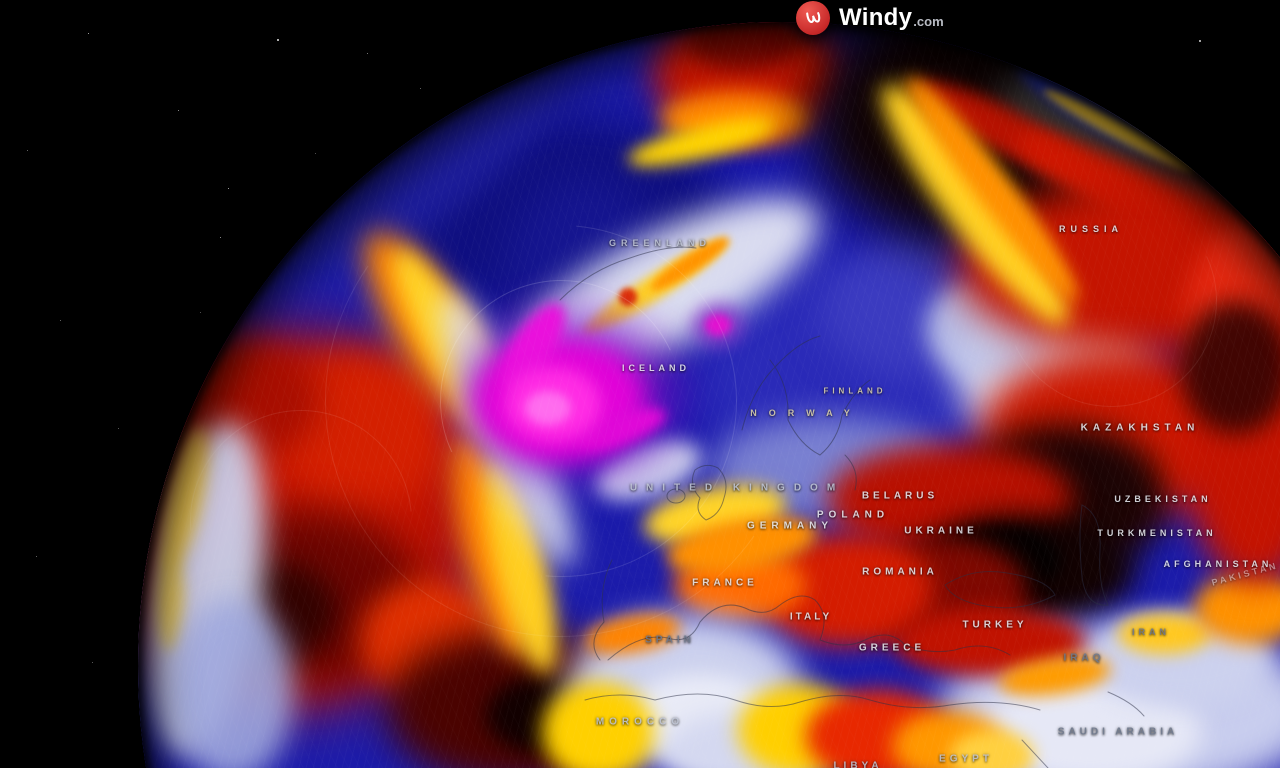  What do you see at coordinates (876, 17) in the screenshot?
I see `brand-name: Windy` at bounding box center [876, 17].